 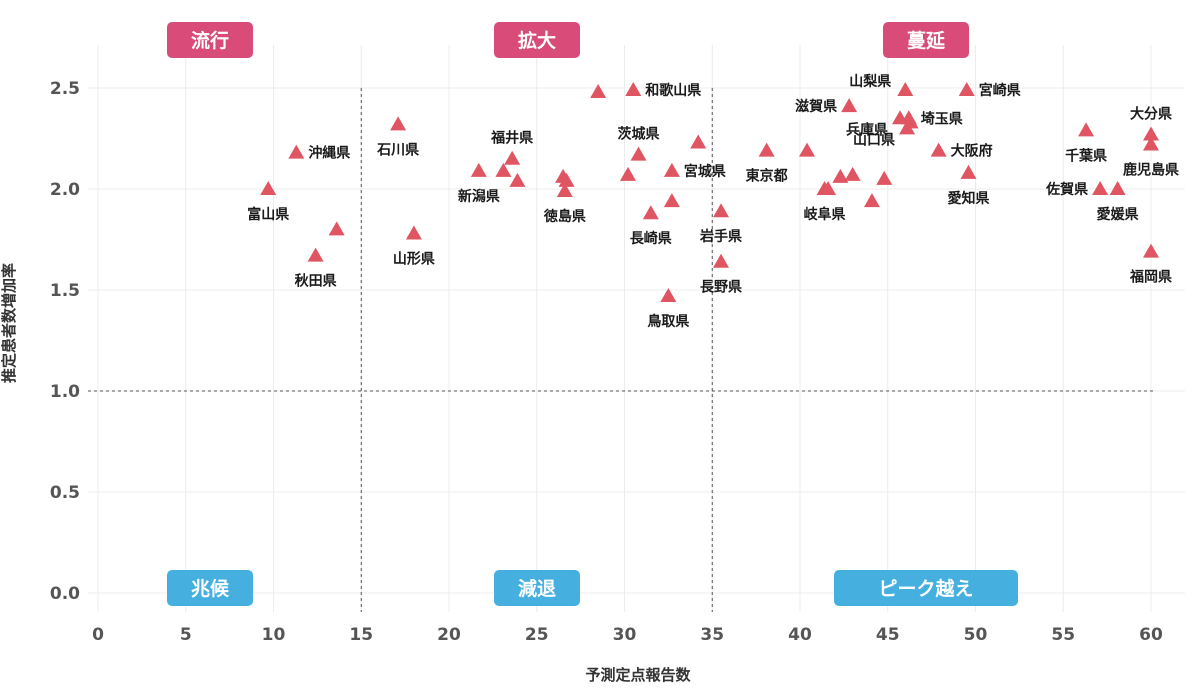 I want to click on point-label: 鳥取県, so click(x=668, y=321).